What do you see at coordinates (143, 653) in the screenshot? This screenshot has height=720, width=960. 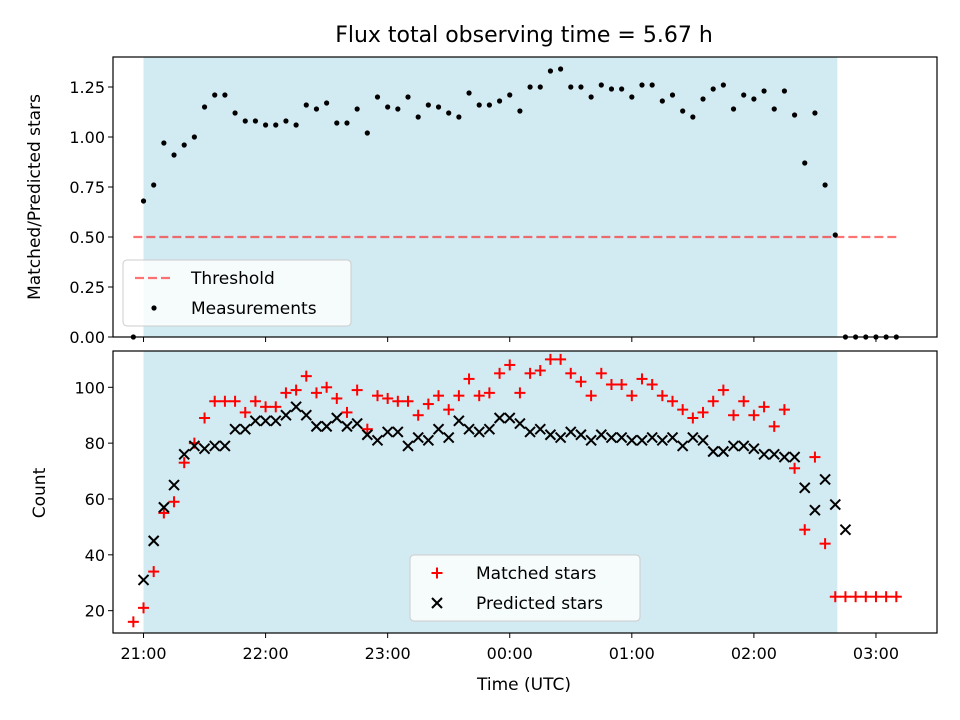 I see `x-tick-label: 21:00` at bounding box center [143, 653].